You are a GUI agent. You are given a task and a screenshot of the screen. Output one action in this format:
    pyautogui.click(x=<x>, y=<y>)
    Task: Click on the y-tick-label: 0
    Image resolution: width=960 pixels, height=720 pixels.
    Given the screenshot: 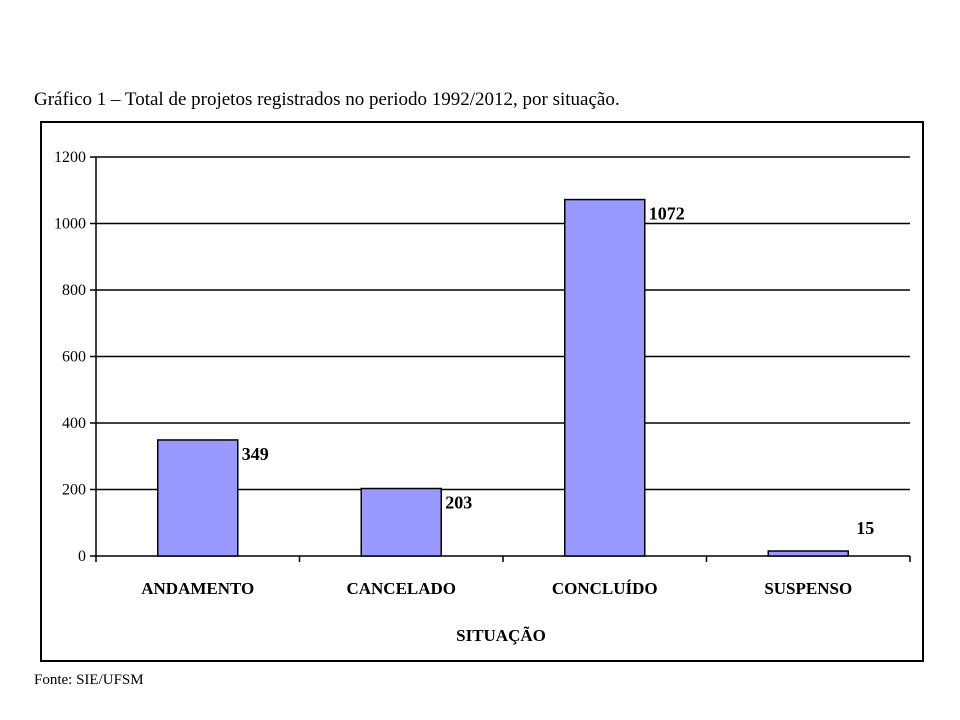 What is the action you would take?
    pyautogui.click(x=82, y=556)
    